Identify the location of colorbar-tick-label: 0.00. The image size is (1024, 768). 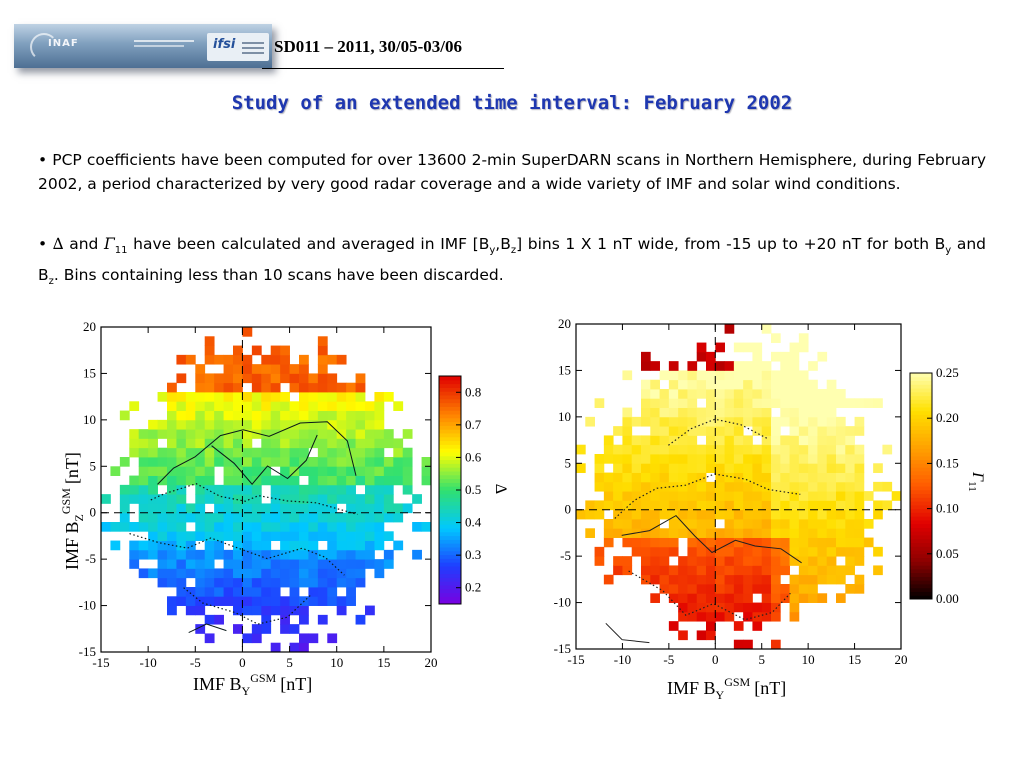
(947, 598).